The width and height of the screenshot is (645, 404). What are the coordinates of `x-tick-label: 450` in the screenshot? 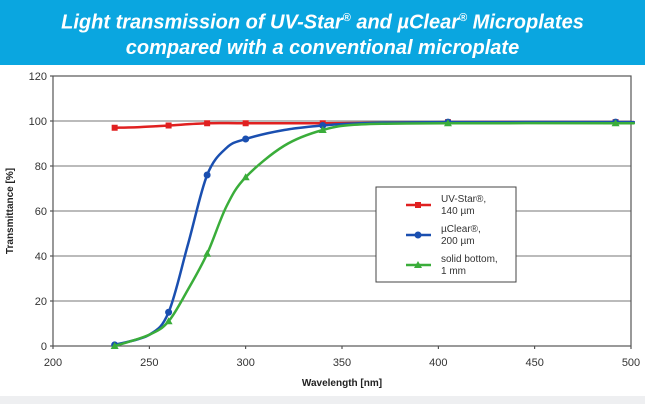 It's located at (534, 363).